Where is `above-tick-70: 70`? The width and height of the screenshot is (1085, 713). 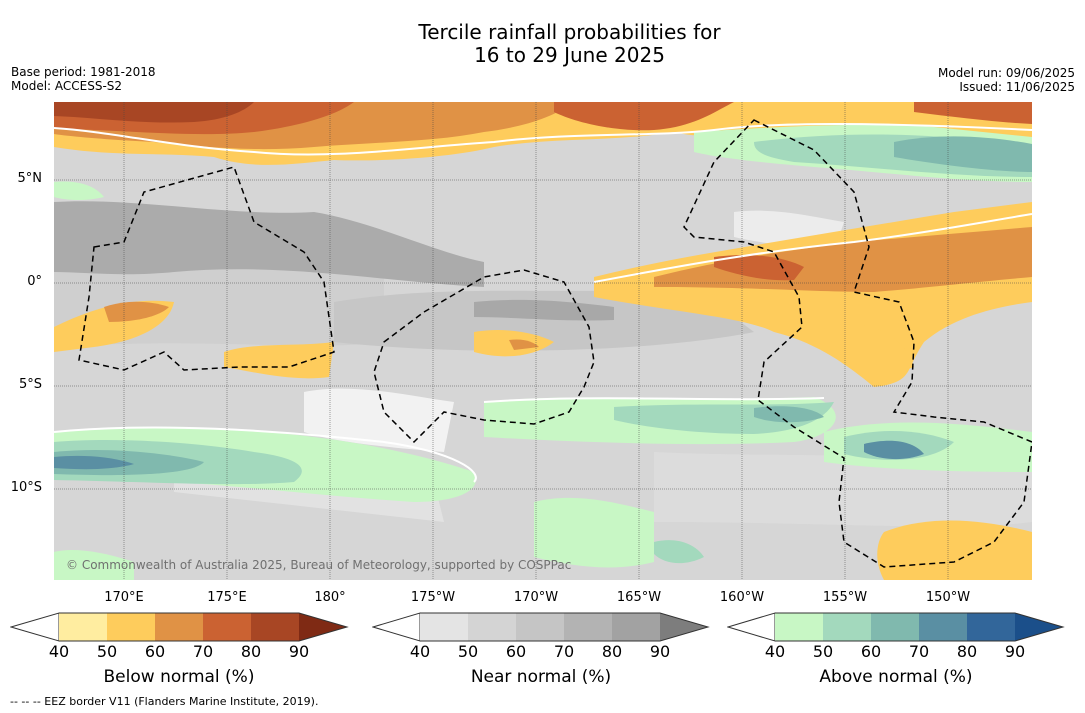 above-tick-70: 70 is located at coordinates (919, 651).